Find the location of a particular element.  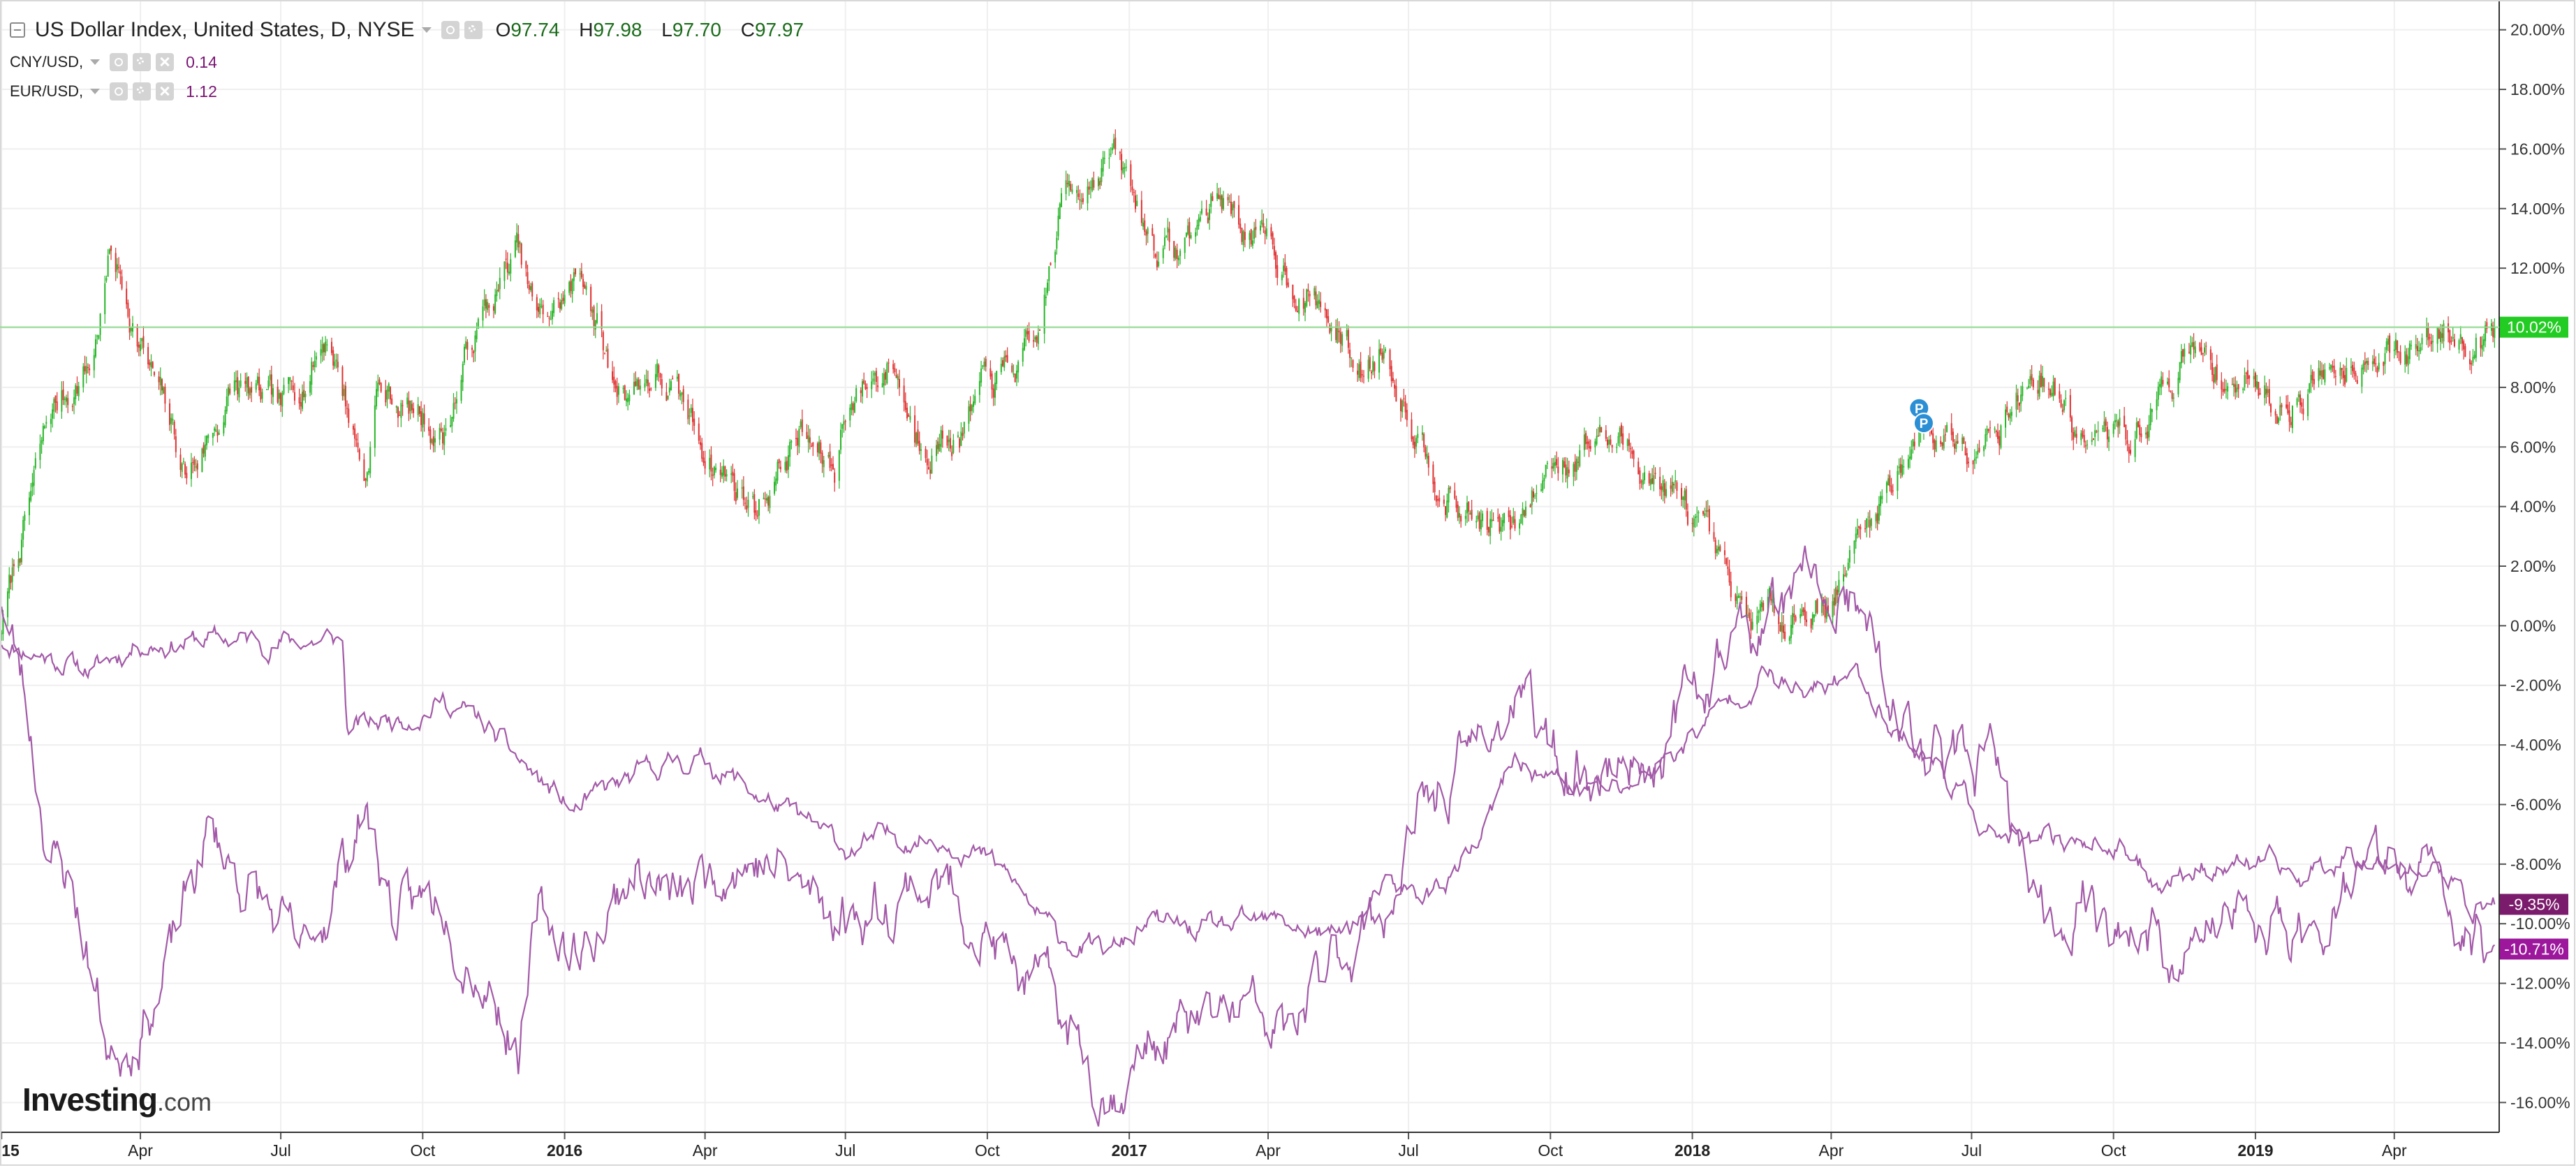

x-tick-label: 2017 is located at coordinates (1129, 1150).